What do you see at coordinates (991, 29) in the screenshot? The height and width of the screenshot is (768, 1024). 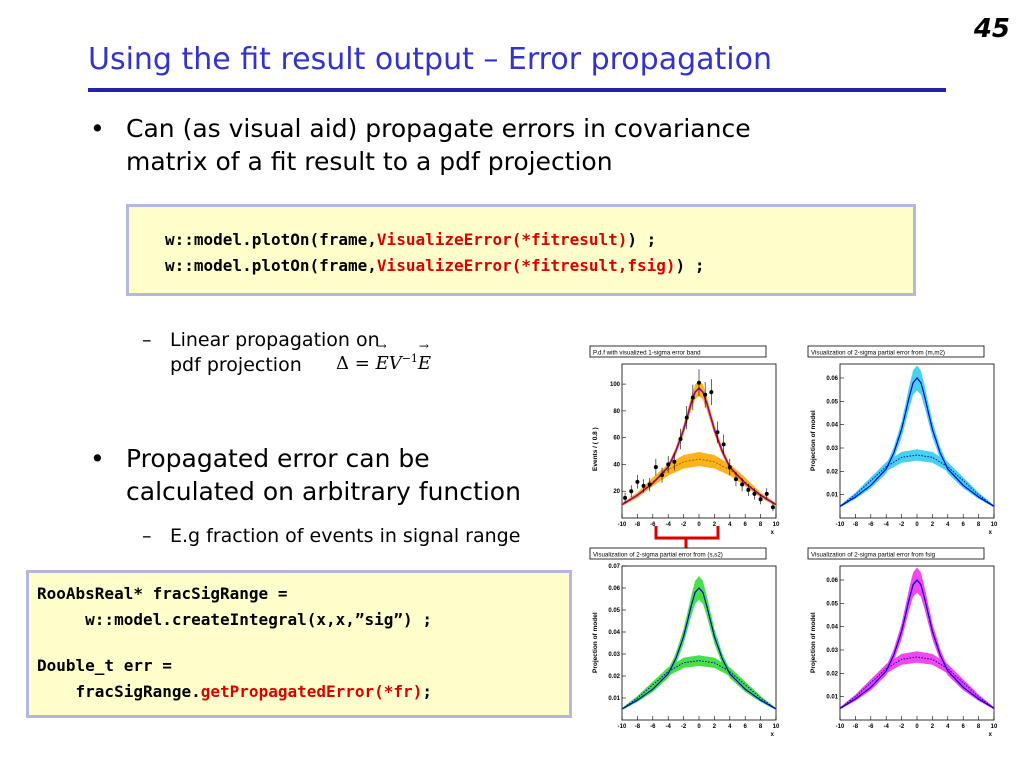 I see `slide-number: 45` at bounding box center [991, 29].